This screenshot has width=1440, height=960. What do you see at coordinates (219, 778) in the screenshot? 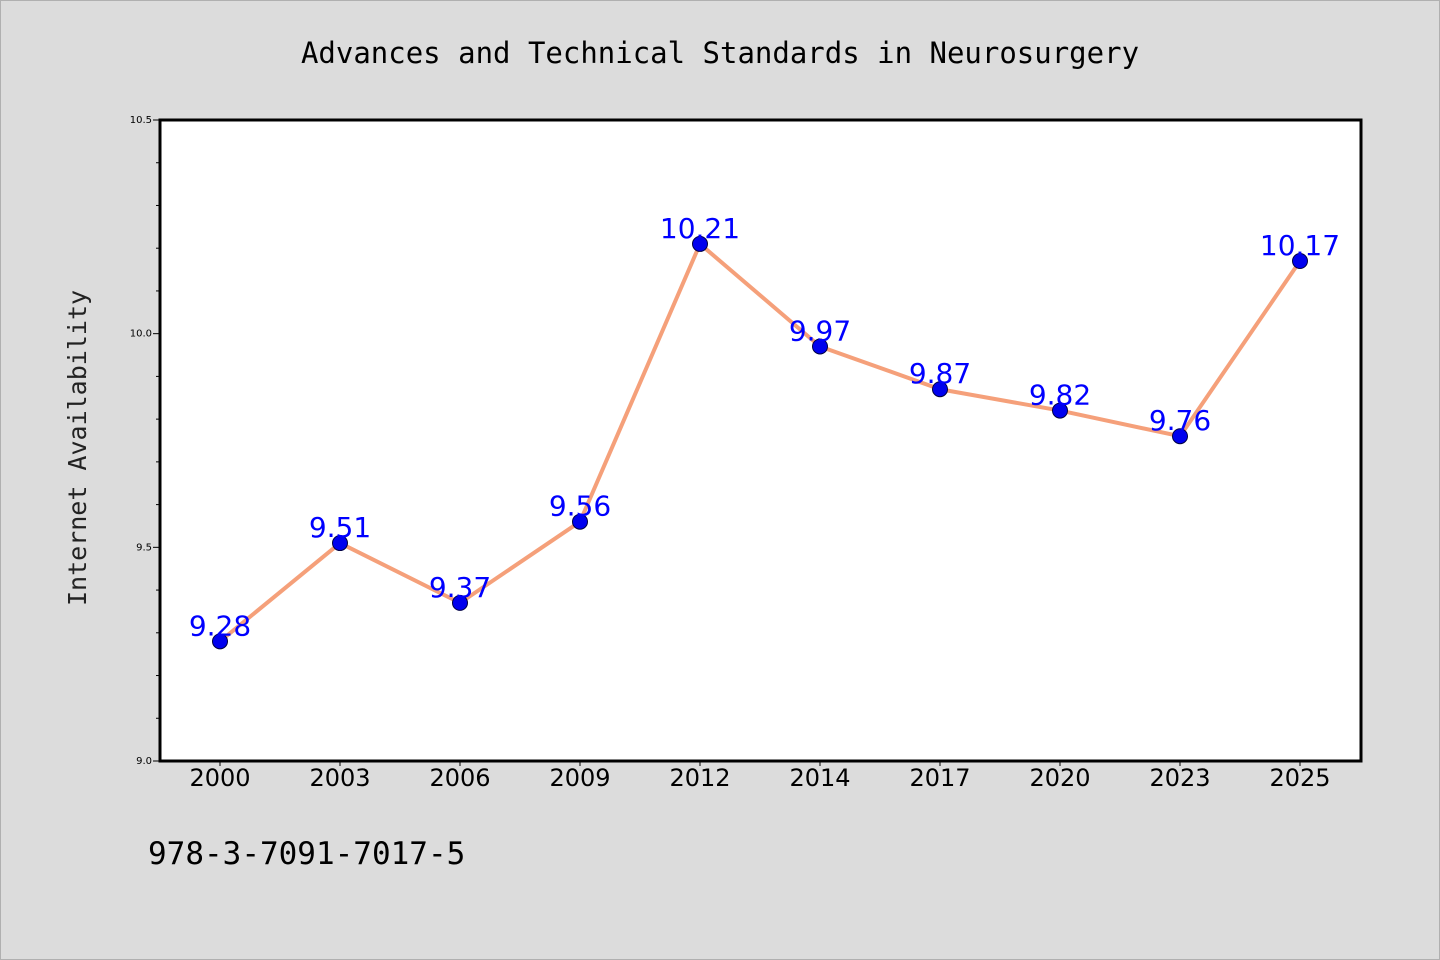
I see `x-tick-label: 2000` at bounding box center [219, 778].